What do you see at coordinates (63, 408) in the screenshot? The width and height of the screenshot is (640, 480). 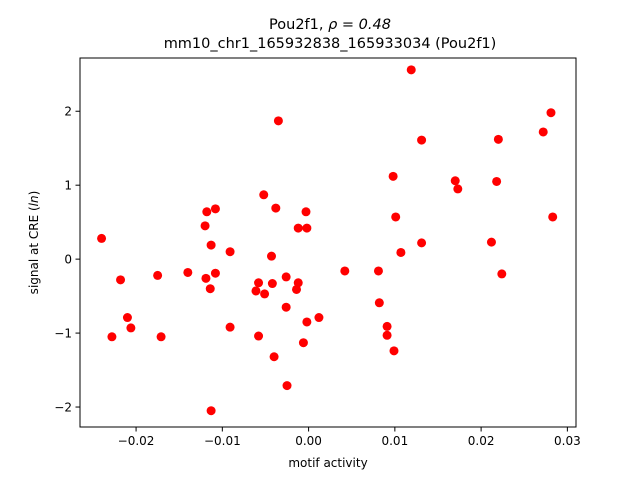 I see `y-tick-label: −2` at bounding box center [63, 408].